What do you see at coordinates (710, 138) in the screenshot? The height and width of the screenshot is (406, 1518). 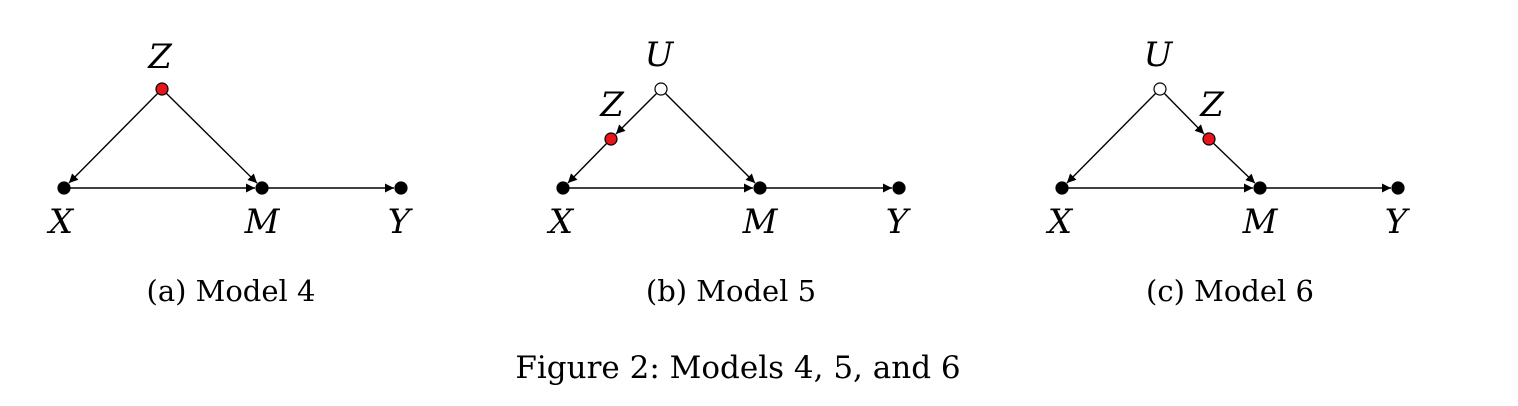 I see `edge-u-to-m` at bounding box center [710, 138].